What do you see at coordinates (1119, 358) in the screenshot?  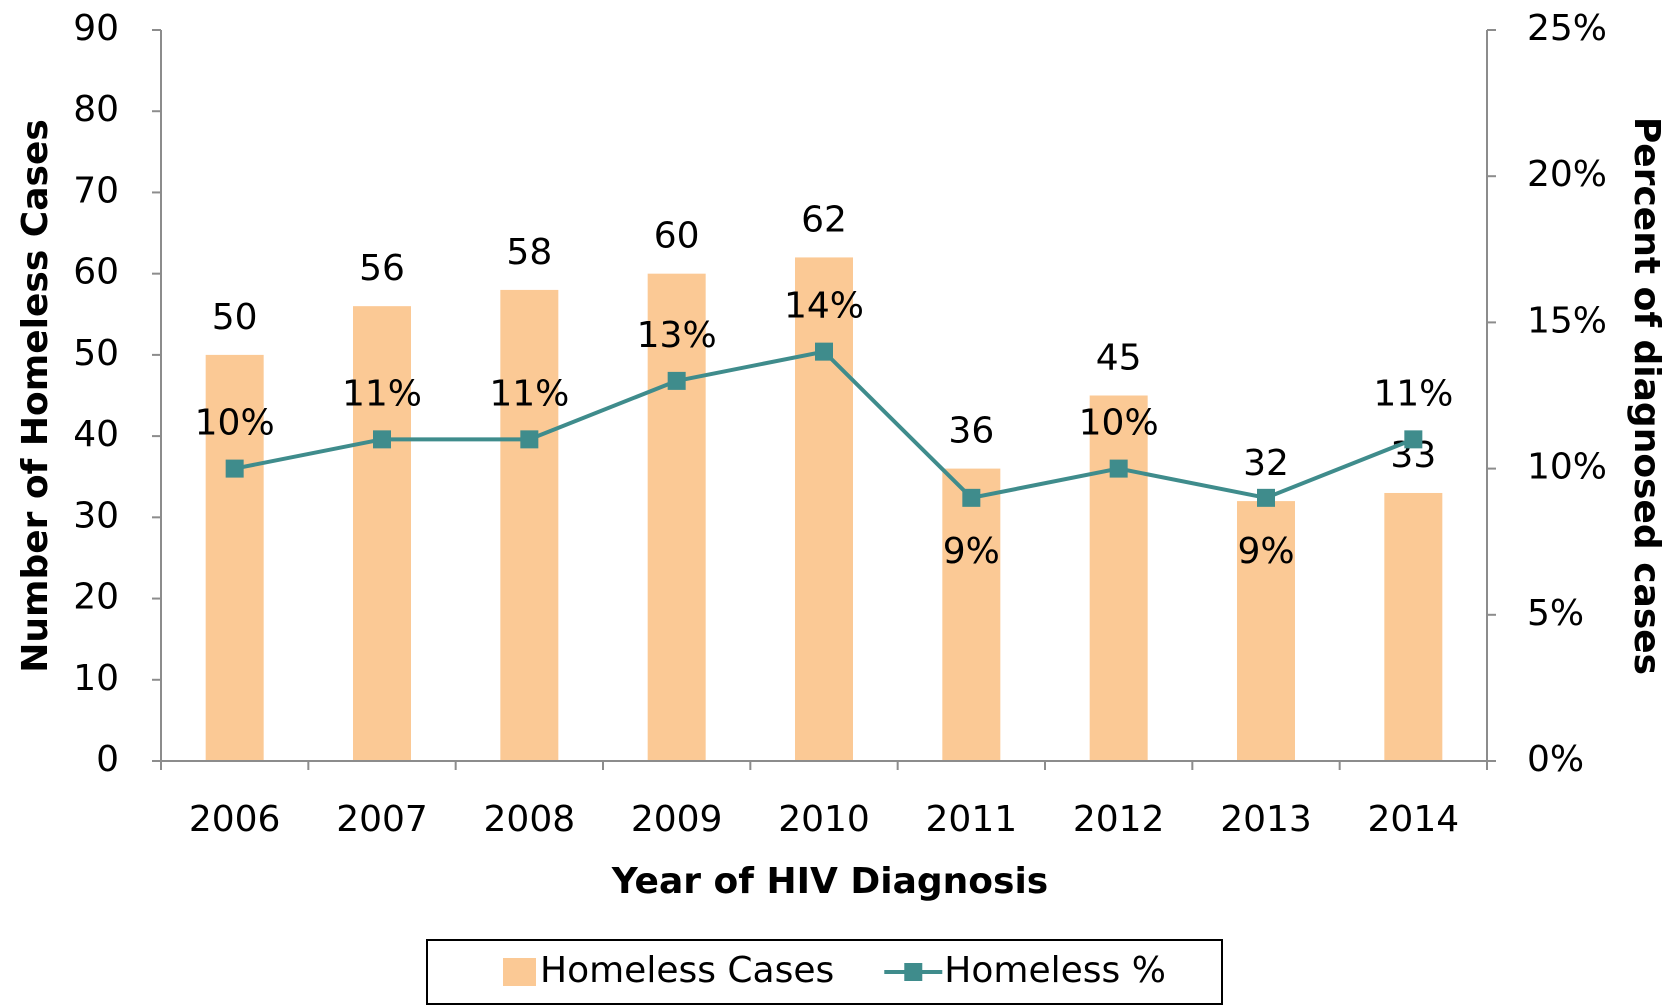 I see `bar-value-label: 45` at bounding box center [1119, 358].